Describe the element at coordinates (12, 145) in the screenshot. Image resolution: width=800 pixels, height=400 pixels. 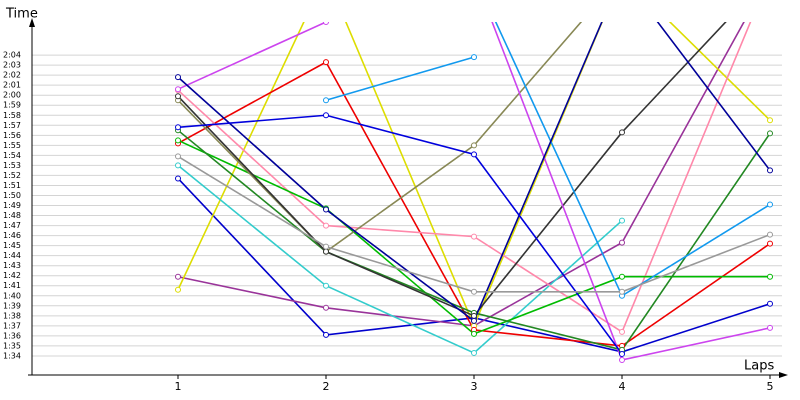
I see `y-tick-label: 1:55` at that location.